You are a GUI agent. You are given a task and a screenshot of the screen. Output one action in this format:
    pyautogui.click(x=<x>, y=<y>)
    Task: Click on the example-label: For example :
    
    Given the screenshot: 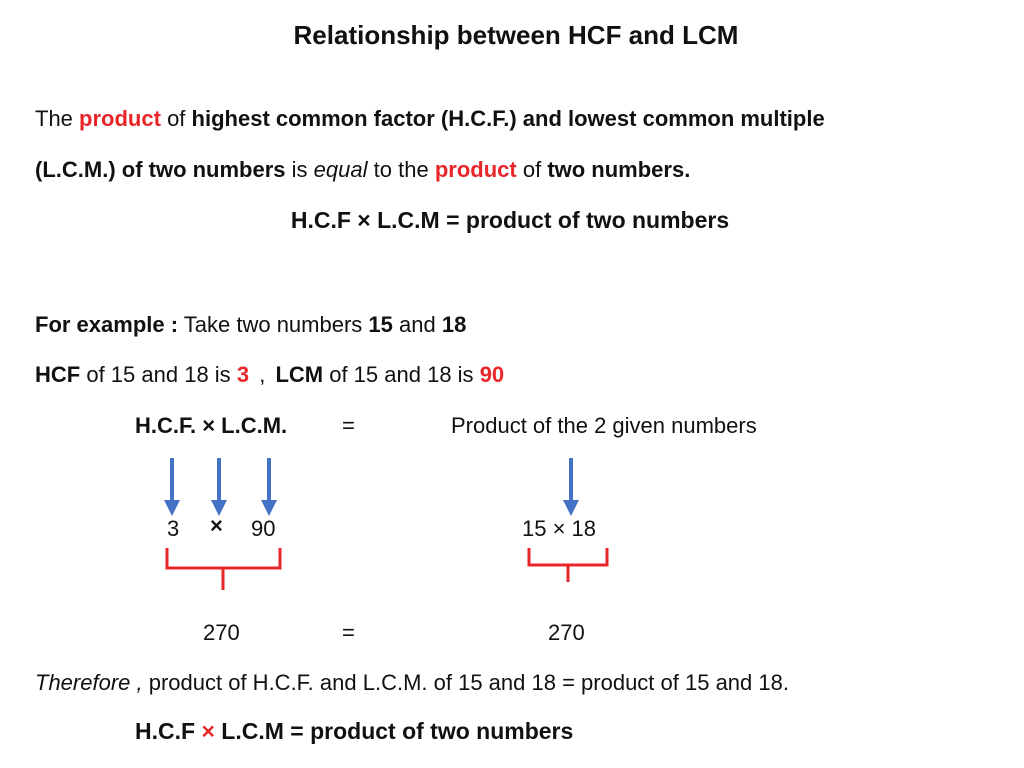 What is the action you would take?
    pyautogui.click(x=107, y=324)
    